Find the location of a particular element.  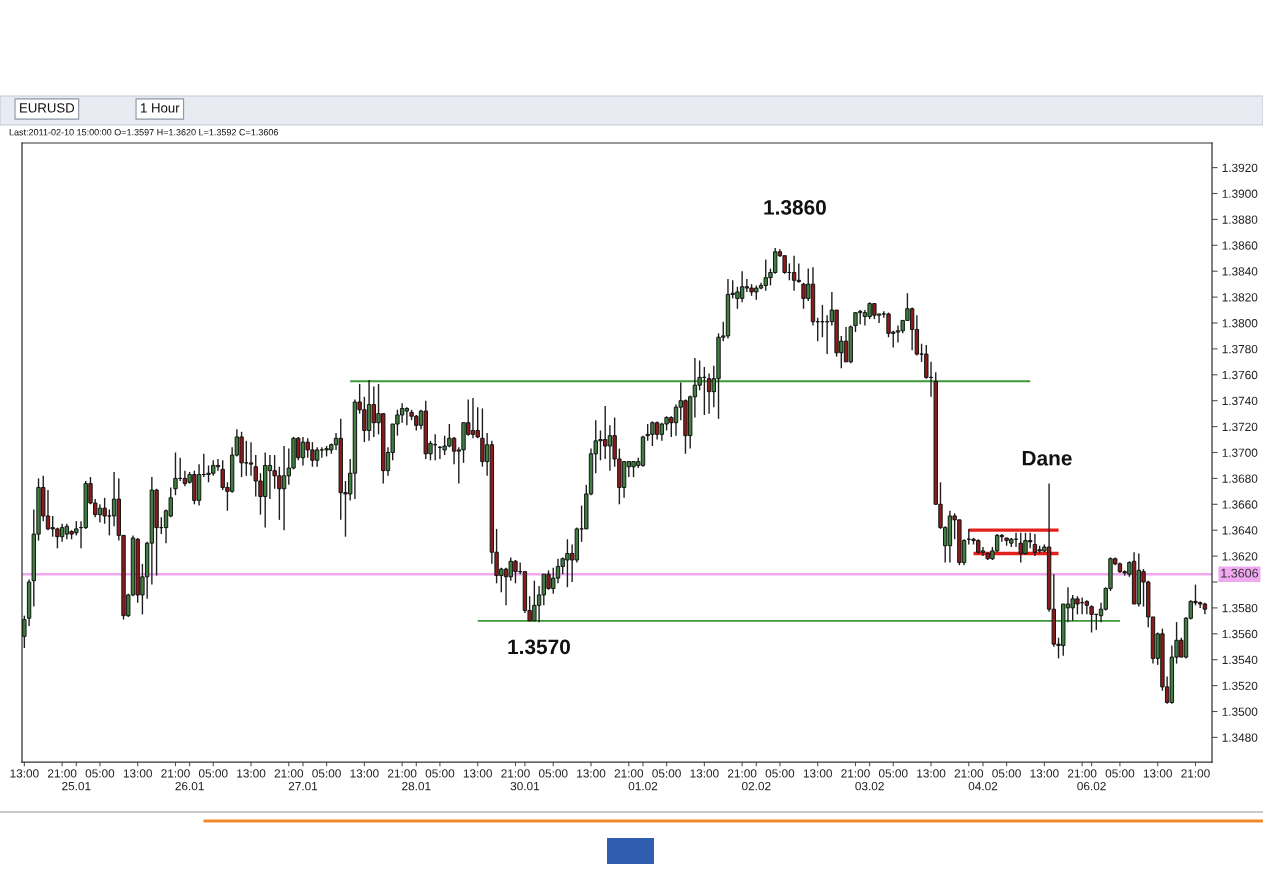

y-tick-label: 1.3700 is located at coordinates (1240, 452).